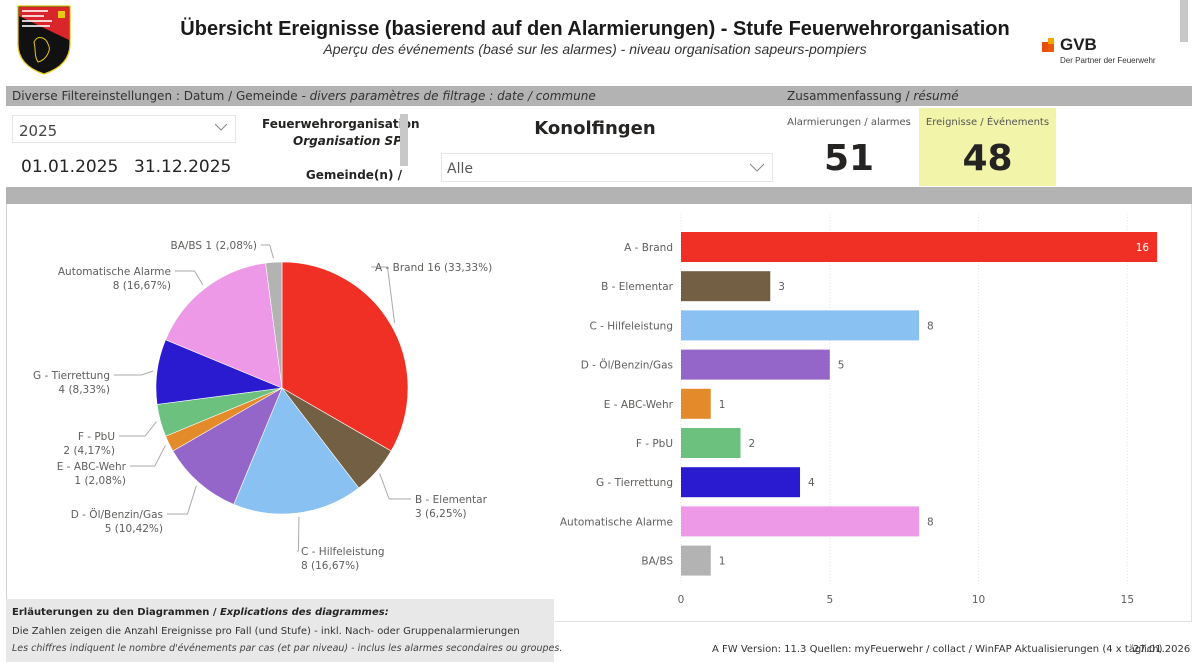  Describe the element at coordinates (841, 366) in the screenshot. I see `bar-data-label: 5` at that location.